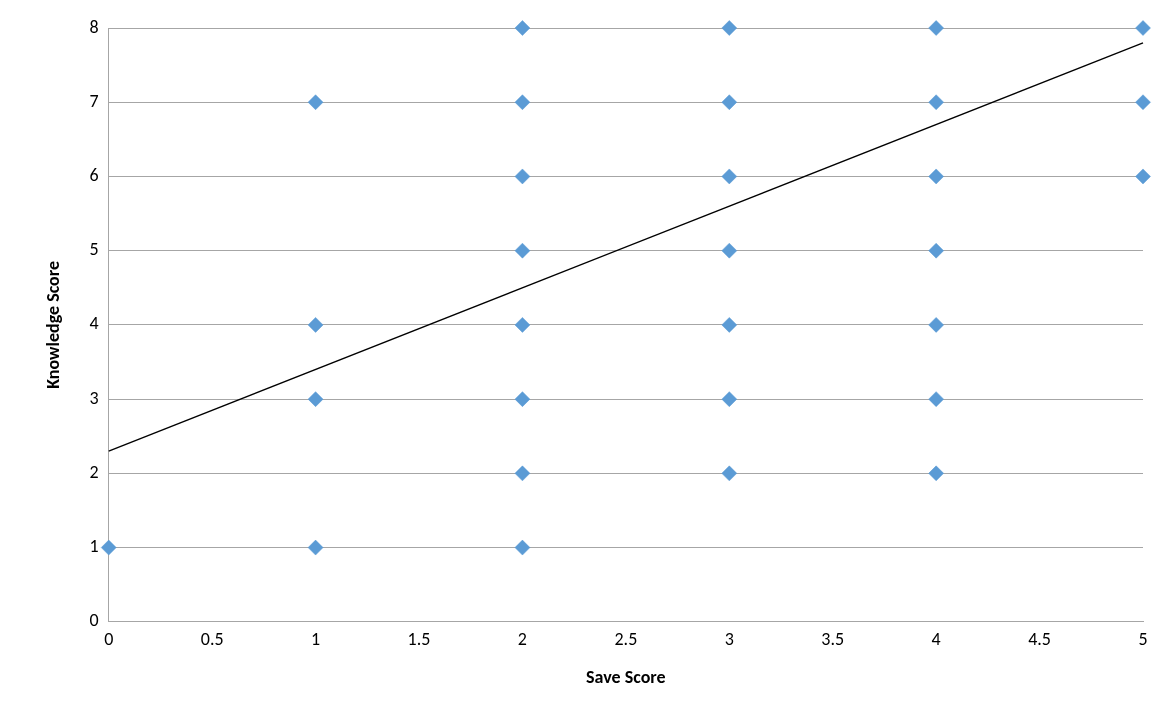  What do you see at coordinates (94, 249) in the screenshot?
I see `y-tick-label: 5` at bounding box center [94, 249].